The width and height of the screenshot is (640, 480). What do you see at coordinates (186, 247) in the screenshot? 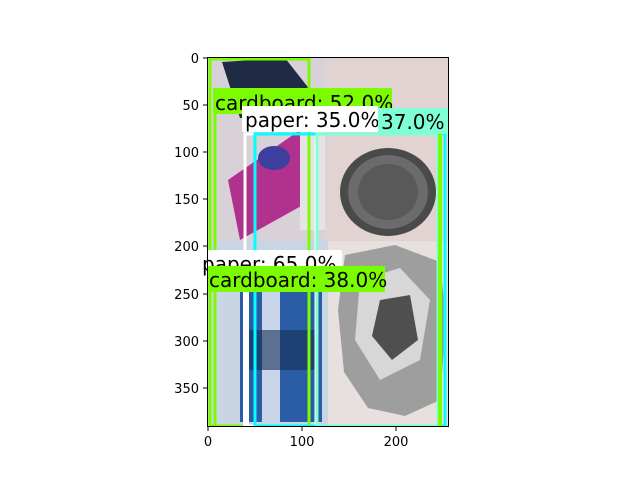
I see `y-tick-label: 200` at bounding box center [186, 247].